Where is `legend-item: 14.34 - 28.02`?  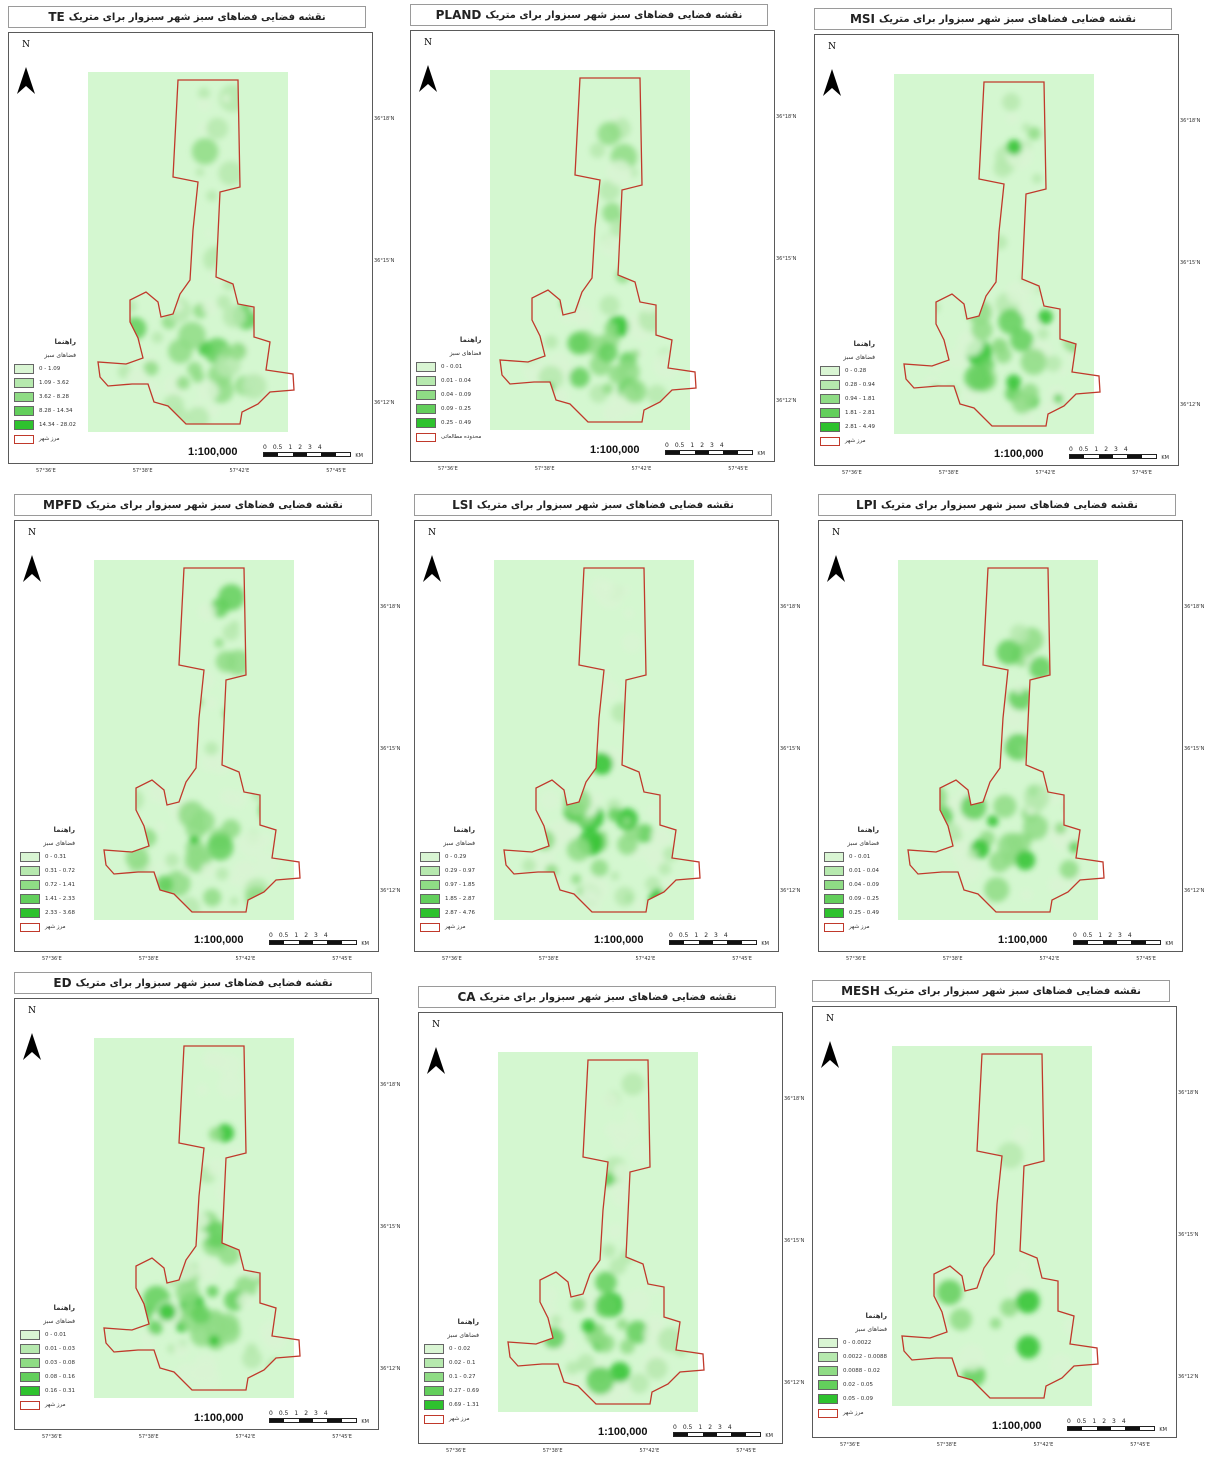 legend-item: 14.34 - 28.02 is located at coordinates (45, 425).